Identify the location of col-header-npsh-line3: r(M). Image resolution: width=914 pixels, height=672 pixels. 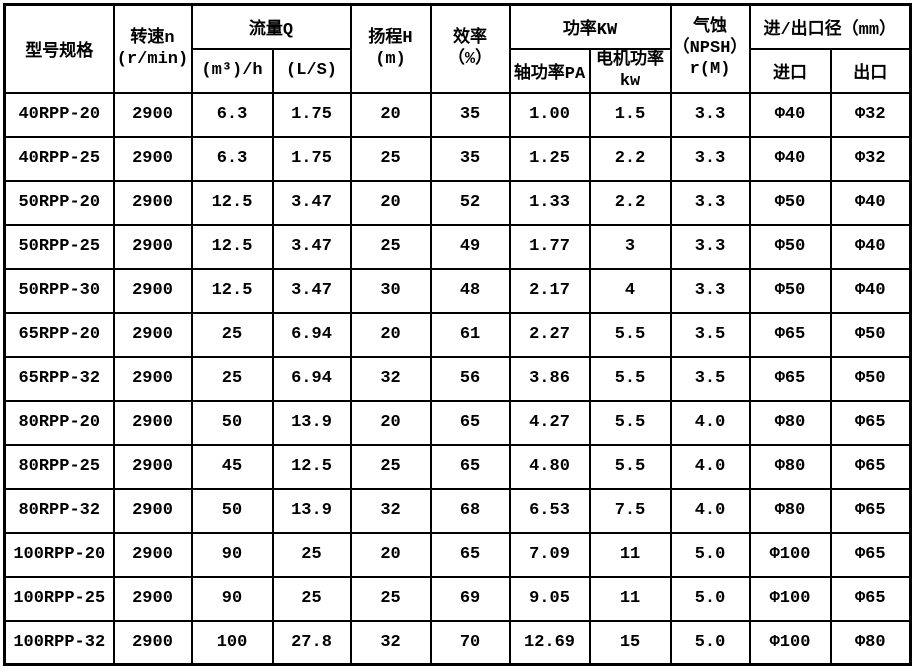
(710, 70).